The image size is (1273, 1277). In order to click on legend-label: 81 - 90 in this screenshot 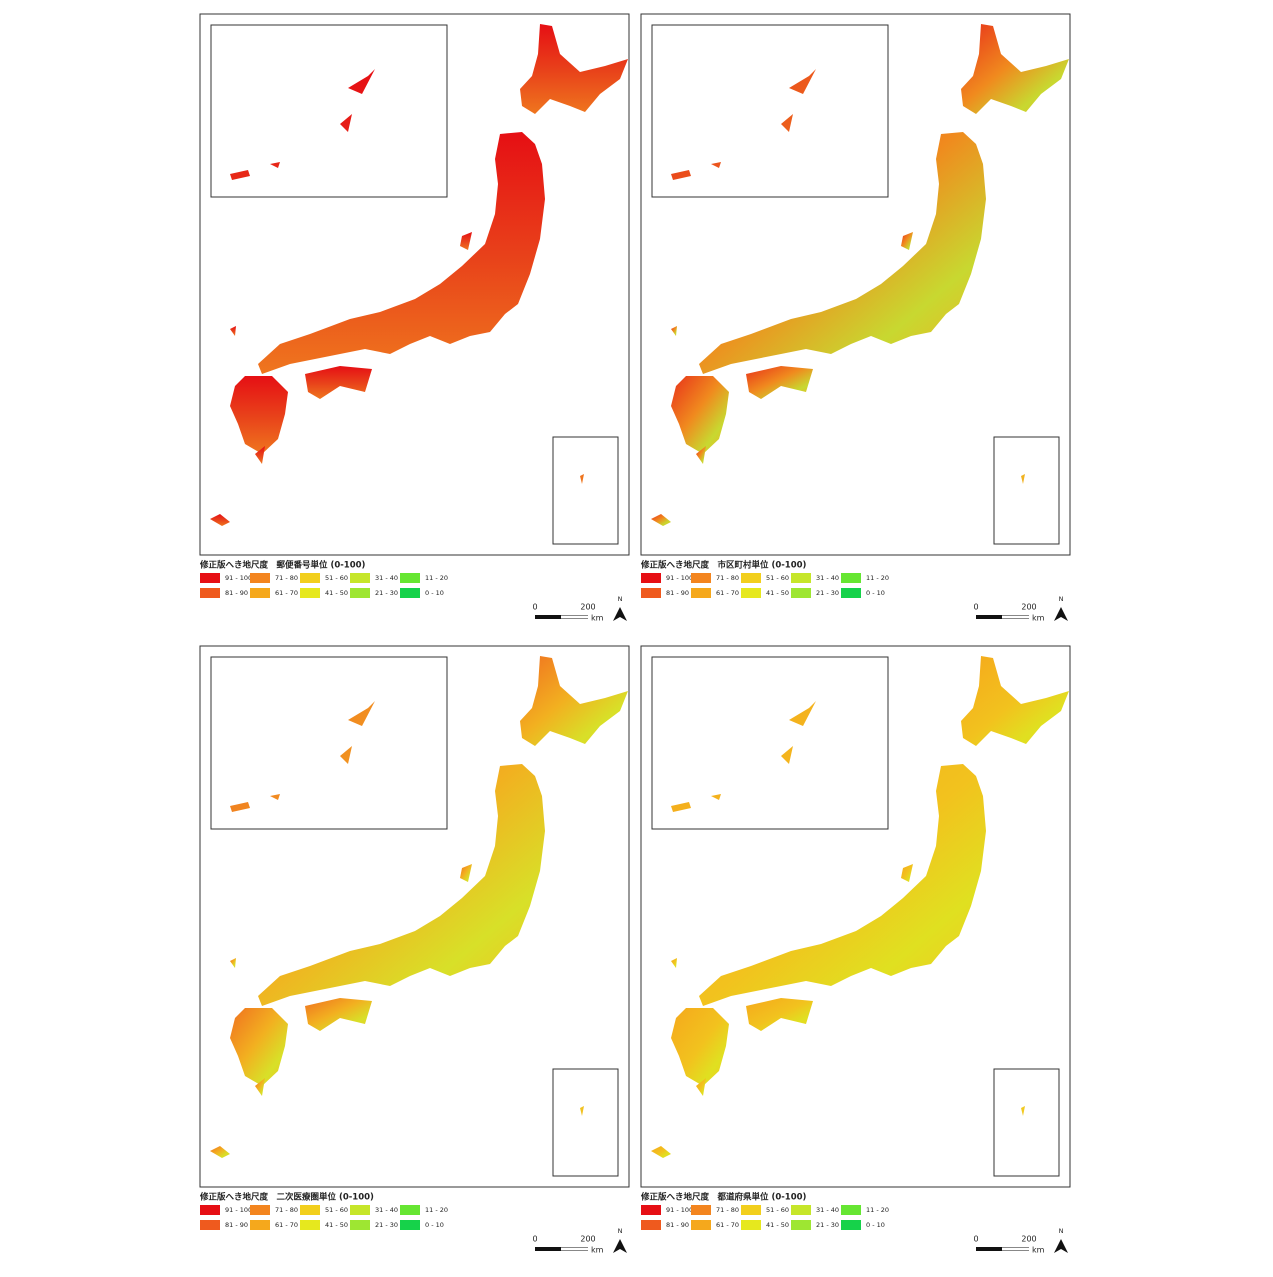, I will do `click(236, 593)`.